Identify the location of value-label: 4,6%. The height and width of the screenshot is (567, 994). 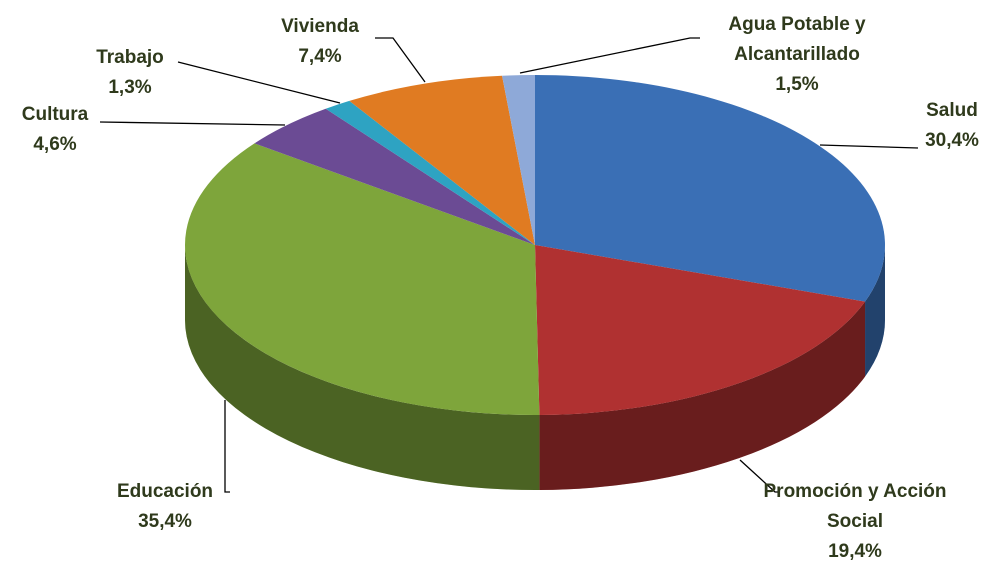
(55, 144).